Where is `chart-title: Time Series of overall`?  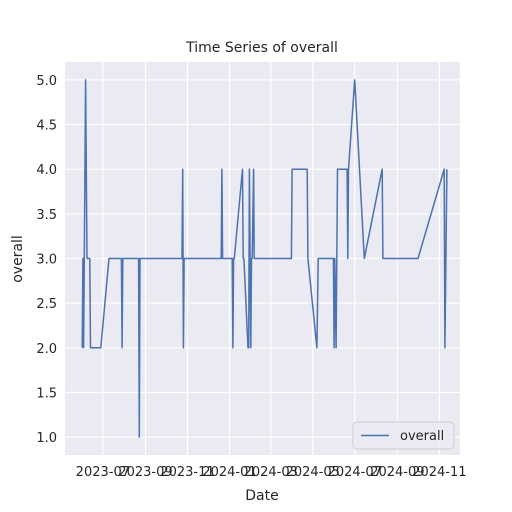
chart-title: Time Series of overall is located at coordinates (261, 48).